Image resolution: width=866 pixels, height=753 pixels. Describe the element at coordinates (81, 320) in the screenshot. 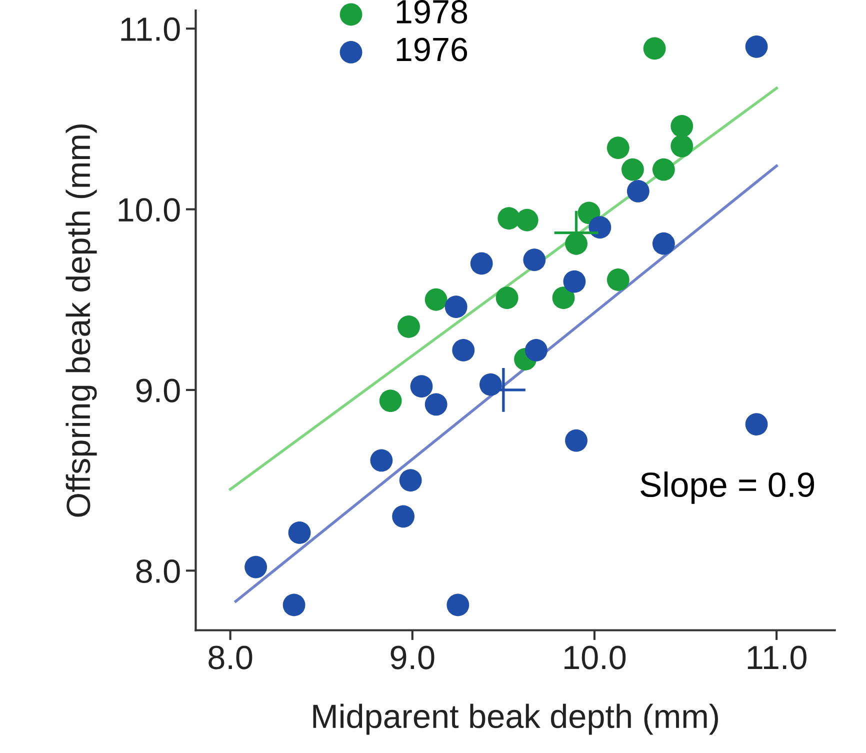

I see `y-axis-title: Offspring beak depth (mm)` at that location.